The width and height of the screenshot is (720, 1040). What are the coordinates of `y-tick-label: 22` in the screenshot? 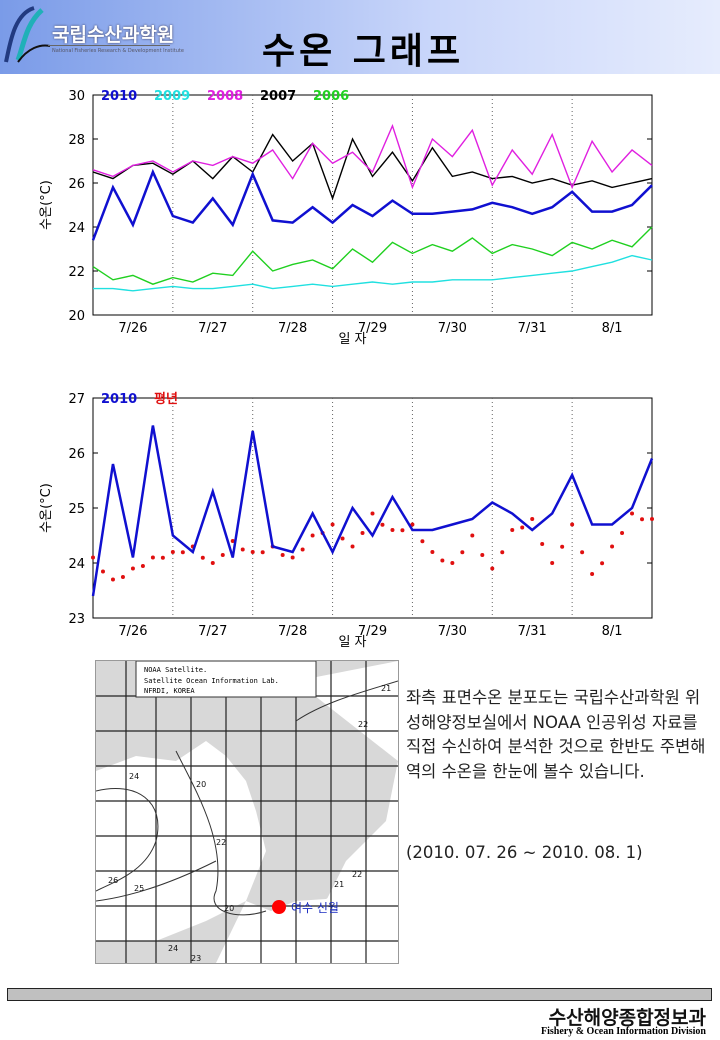 It's located at (76, 272).